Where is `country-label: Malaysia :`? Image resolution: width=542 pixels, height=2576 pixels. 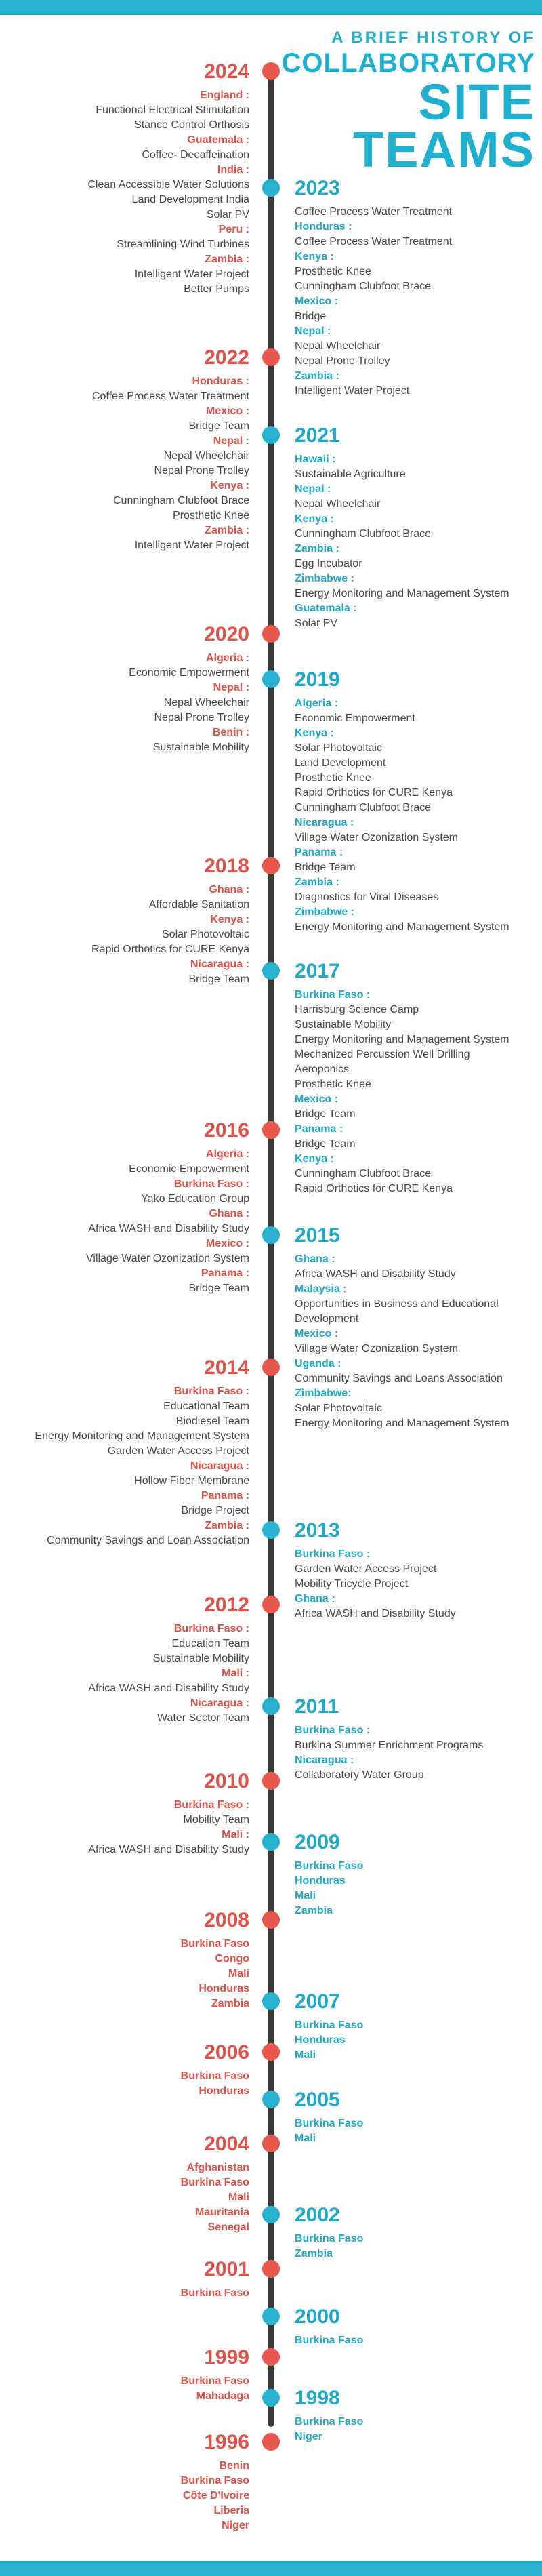
country-label: Malaysia : is located at coordinates (321, 1289).